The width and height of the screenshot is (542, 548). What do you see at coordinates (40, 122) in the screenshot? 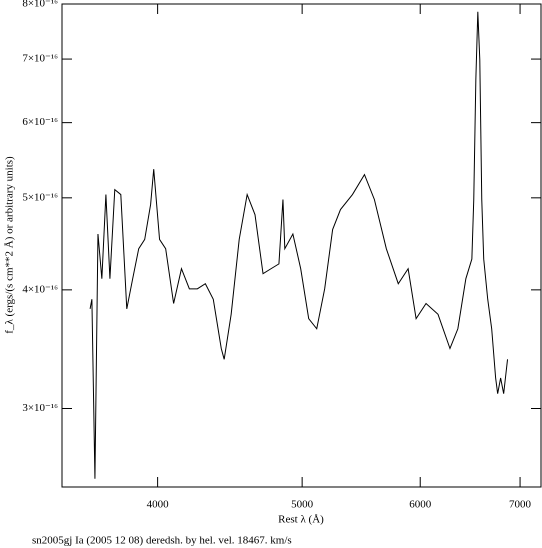
I see `y-tick-label: 6×10⁻¹⁶` at bounding box center [40, 122].